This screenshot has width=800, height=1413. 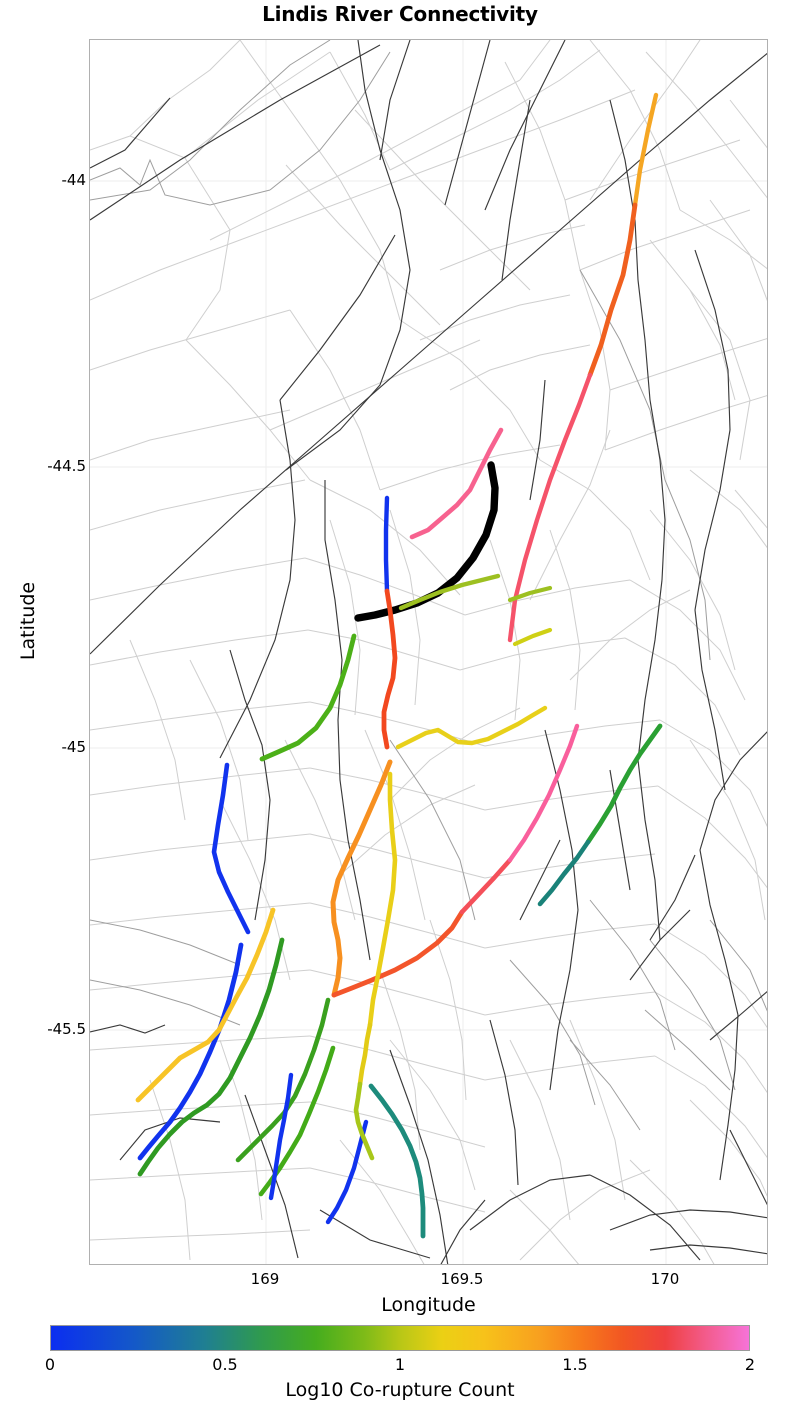 What do you see at coordinates (225, 1364) in the screenshot?
I see `colorbar-tick: 0.5` at bounding box center [225, 1364].